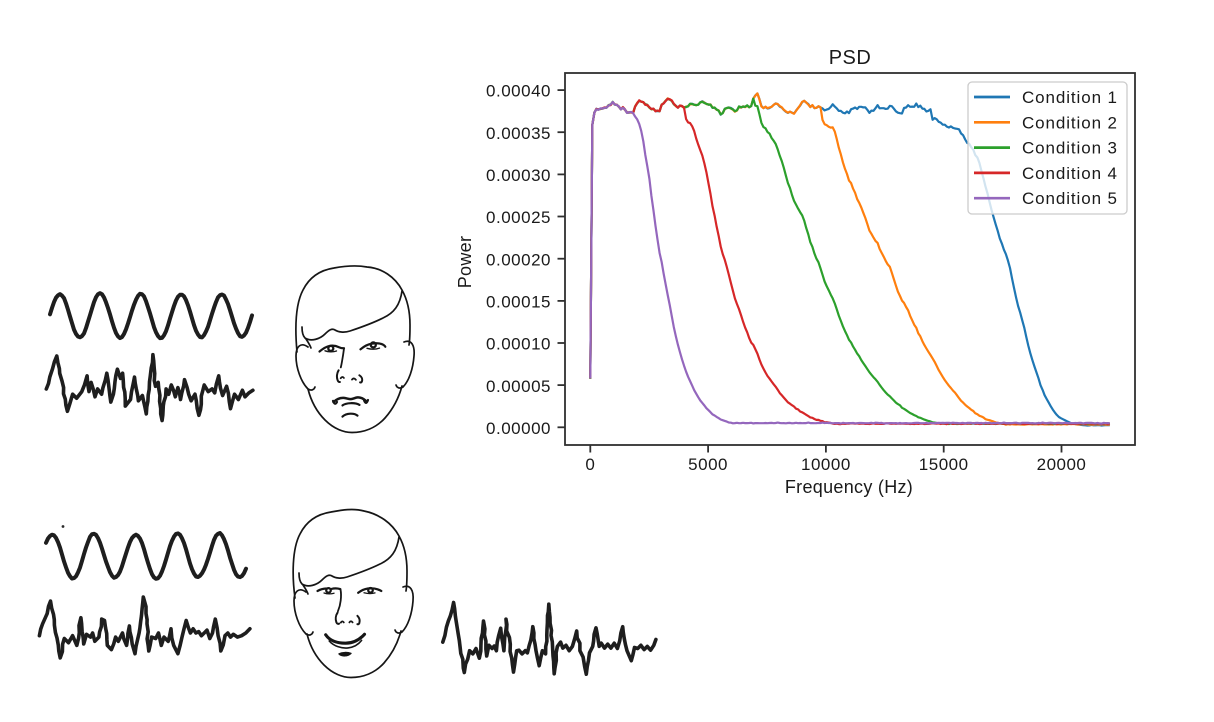 The height and width of the screenshot is (722, 1214). I want to click on svg-text: Power, so click(465, 262).